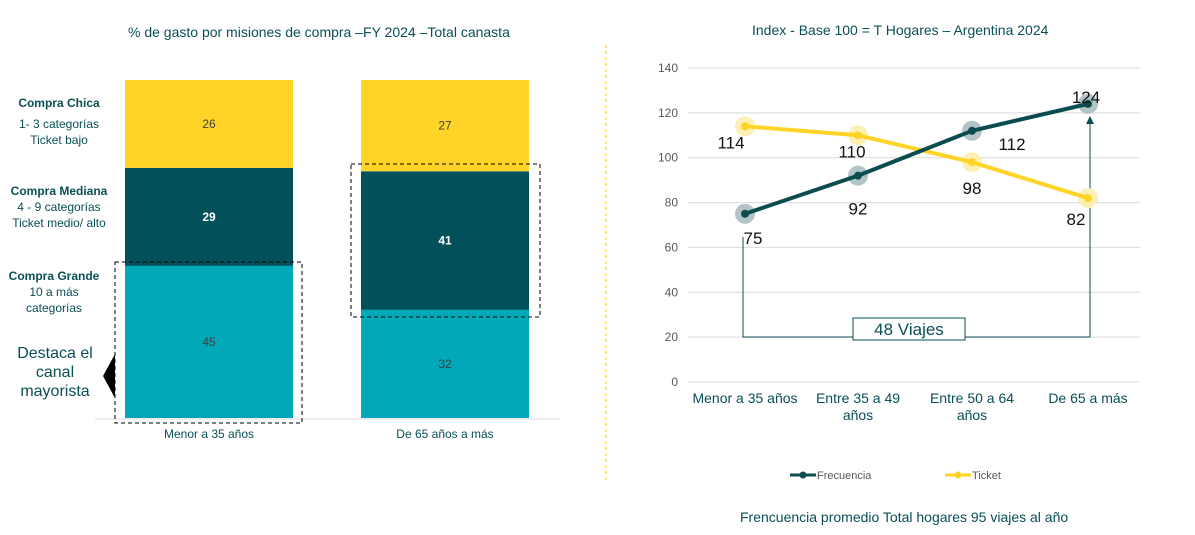 The image size is (1195, 535). I want to click on data-label: 82, so click(1076, 219).